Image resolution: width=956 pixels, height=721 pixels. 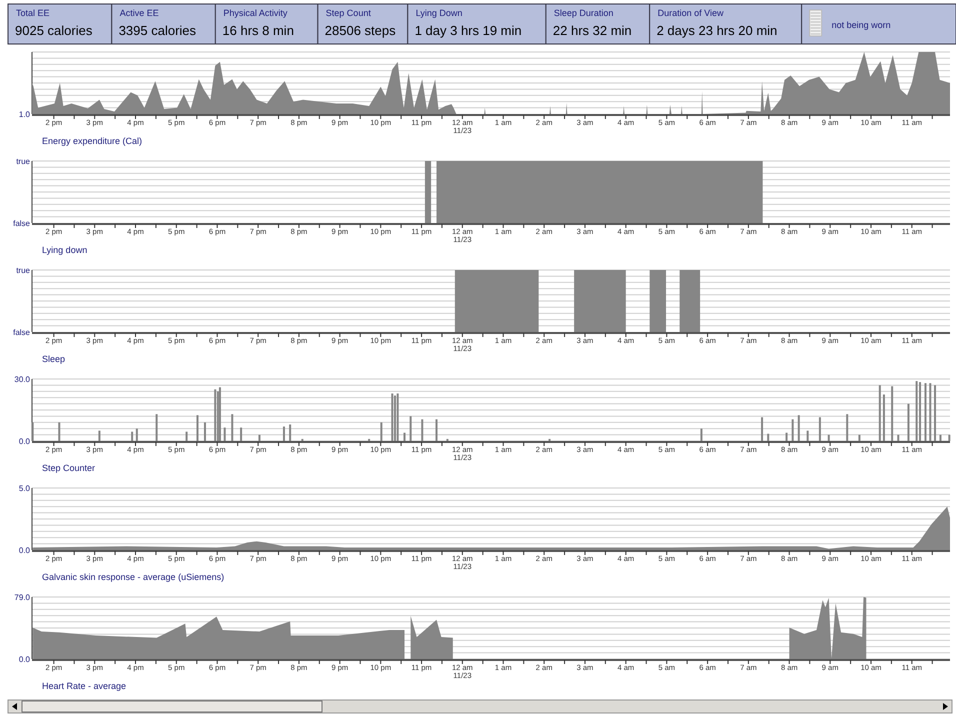 What do you see at coordinates (349, 13) in the screenshot?
I see `text: Step Count` at bounding box center [349, 13].